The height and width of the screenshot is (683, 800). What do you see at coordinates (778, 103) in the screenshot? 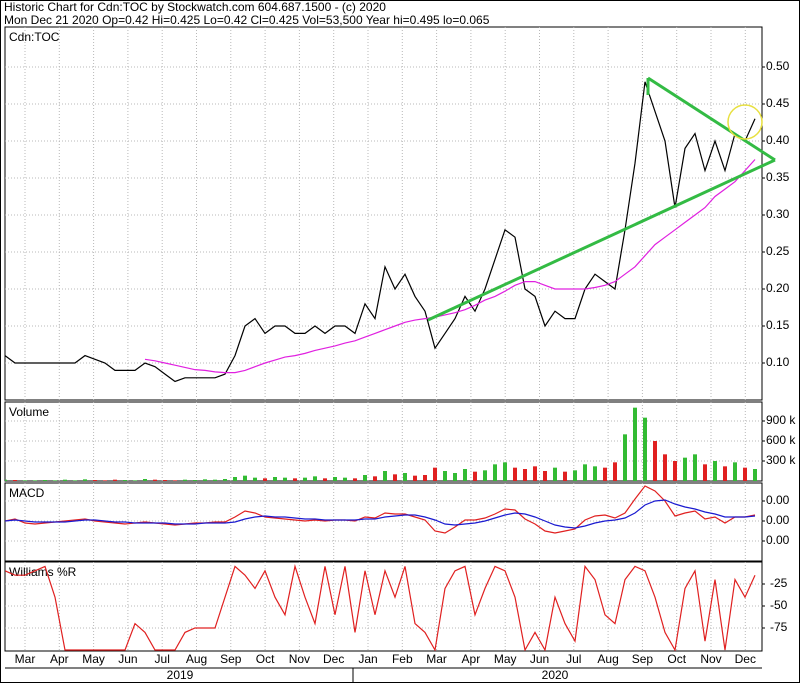
I see `y-tick-label: 0.45` at bounding box center [778, 103].